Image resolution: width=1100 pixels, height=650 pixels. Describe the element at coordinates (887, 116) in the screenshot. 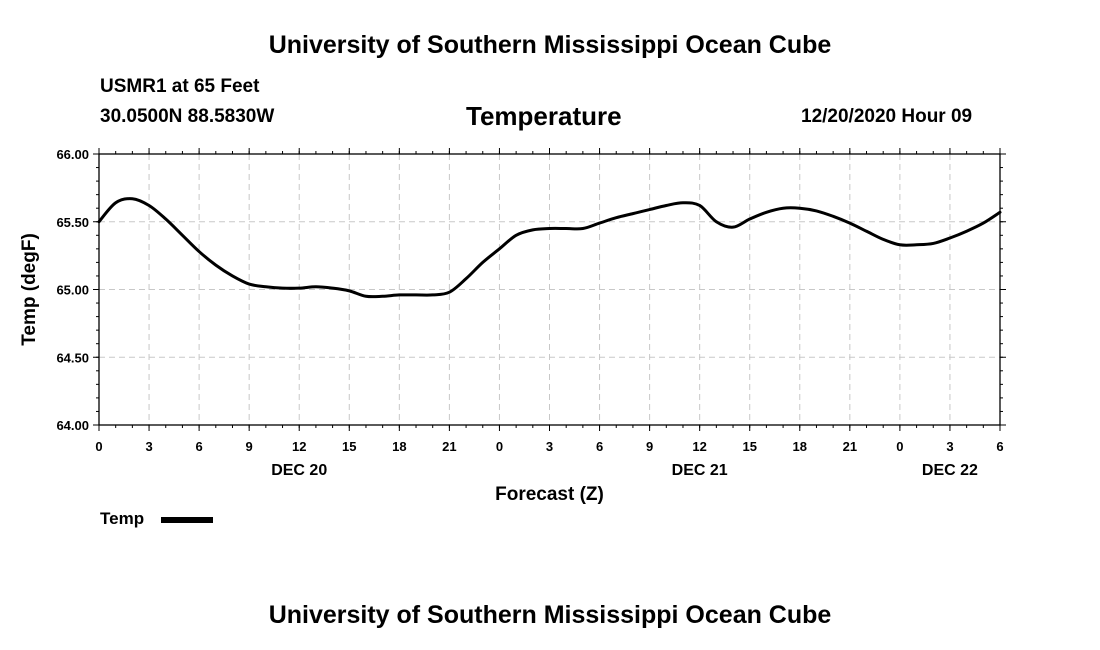

I see `valid-time-label: 12/20/2020 Hour 09` at that location.